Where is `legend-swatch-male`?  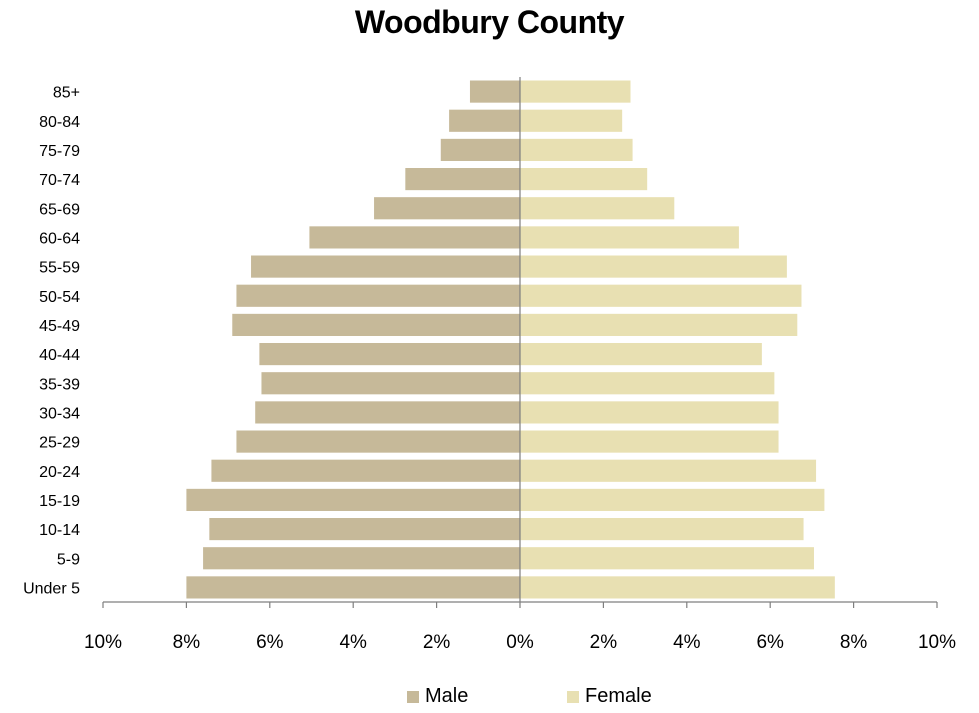
legend-swatch-male is located at coordinates (413, 696).